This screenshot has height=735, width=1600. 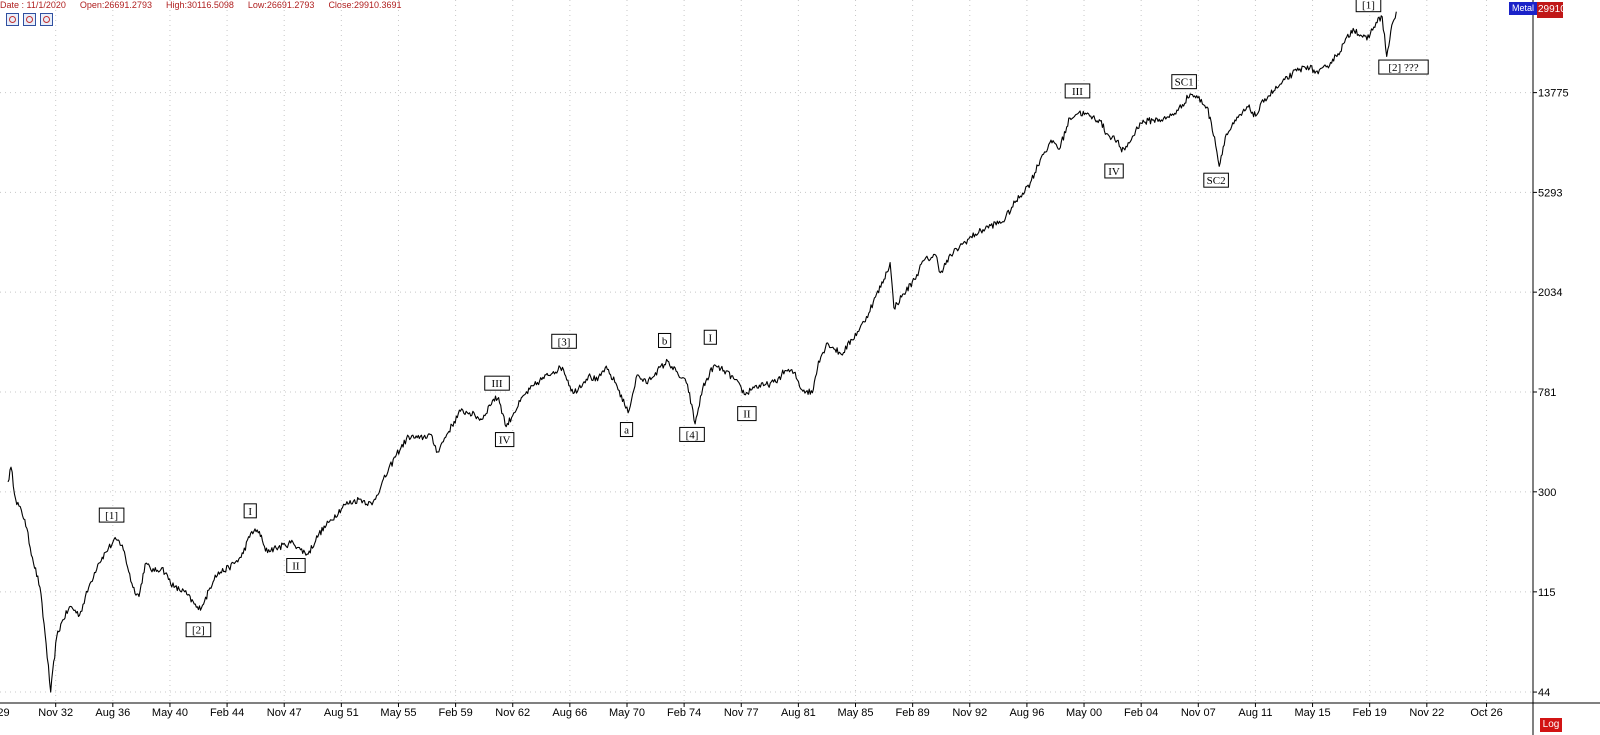 What do you see at coordinates (1550, 10) in the screenshot?
I see `last-price-badge: 29910` at bounding box center [1550, 10].